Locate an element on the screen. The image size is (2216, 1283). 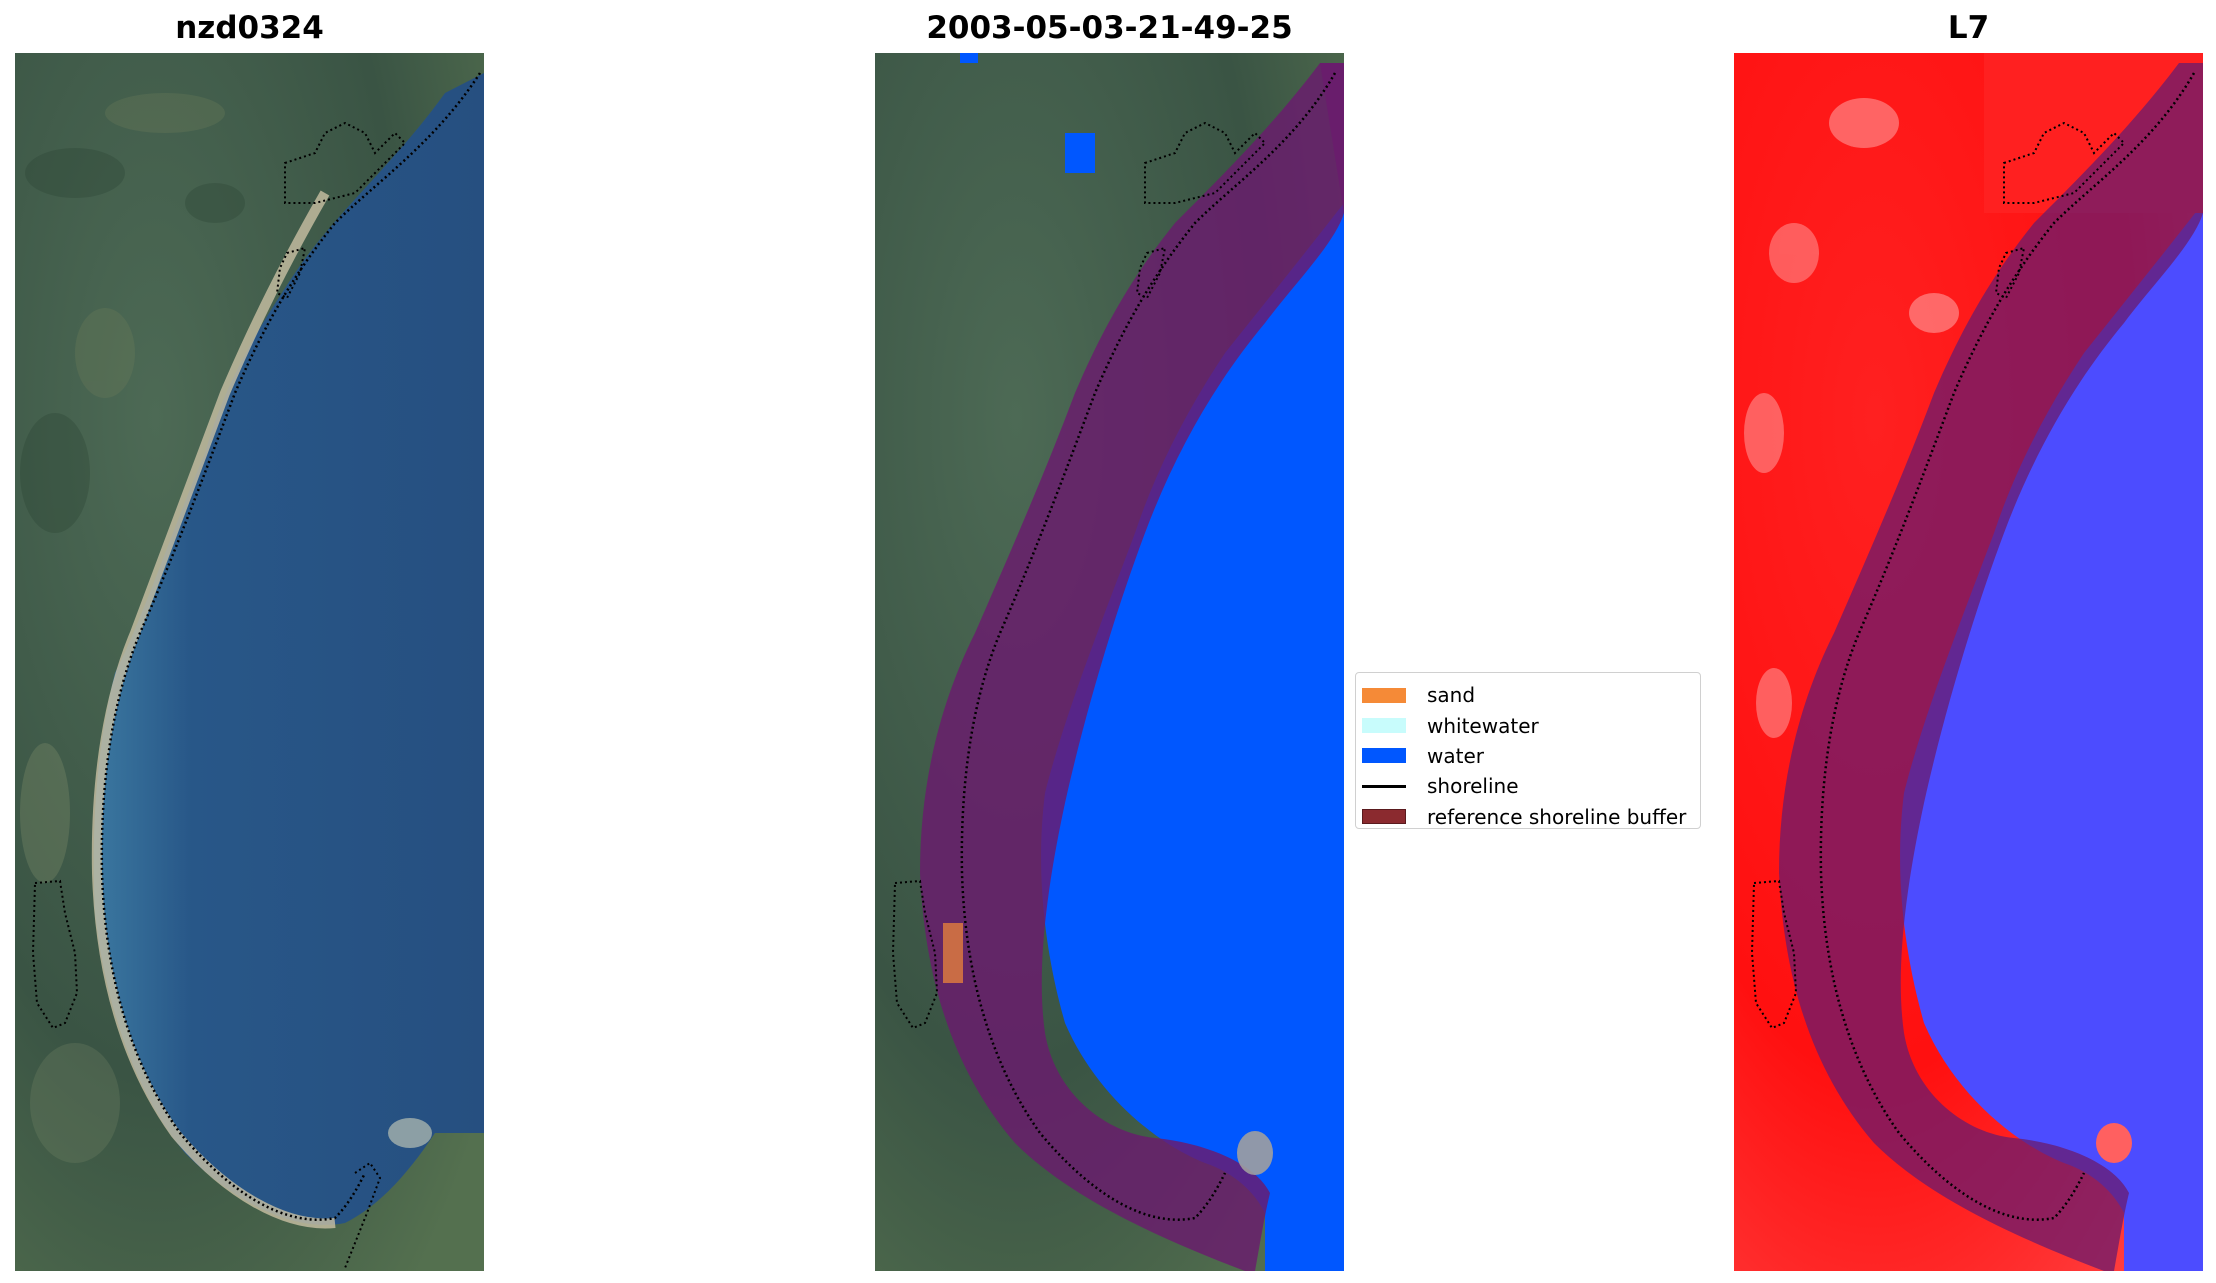
legend-label: whitewater is located at coordinates (1483, 725).